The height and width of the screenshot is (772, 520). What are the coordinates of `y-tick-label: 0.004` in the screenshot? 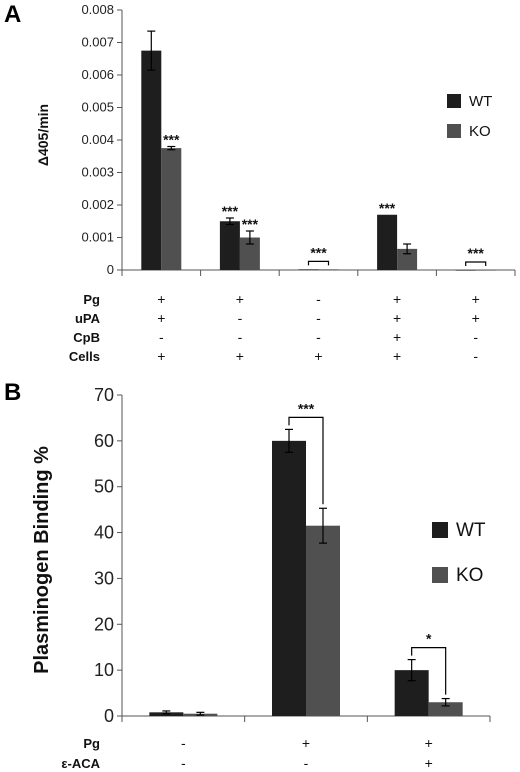 It's located at (97, 139).